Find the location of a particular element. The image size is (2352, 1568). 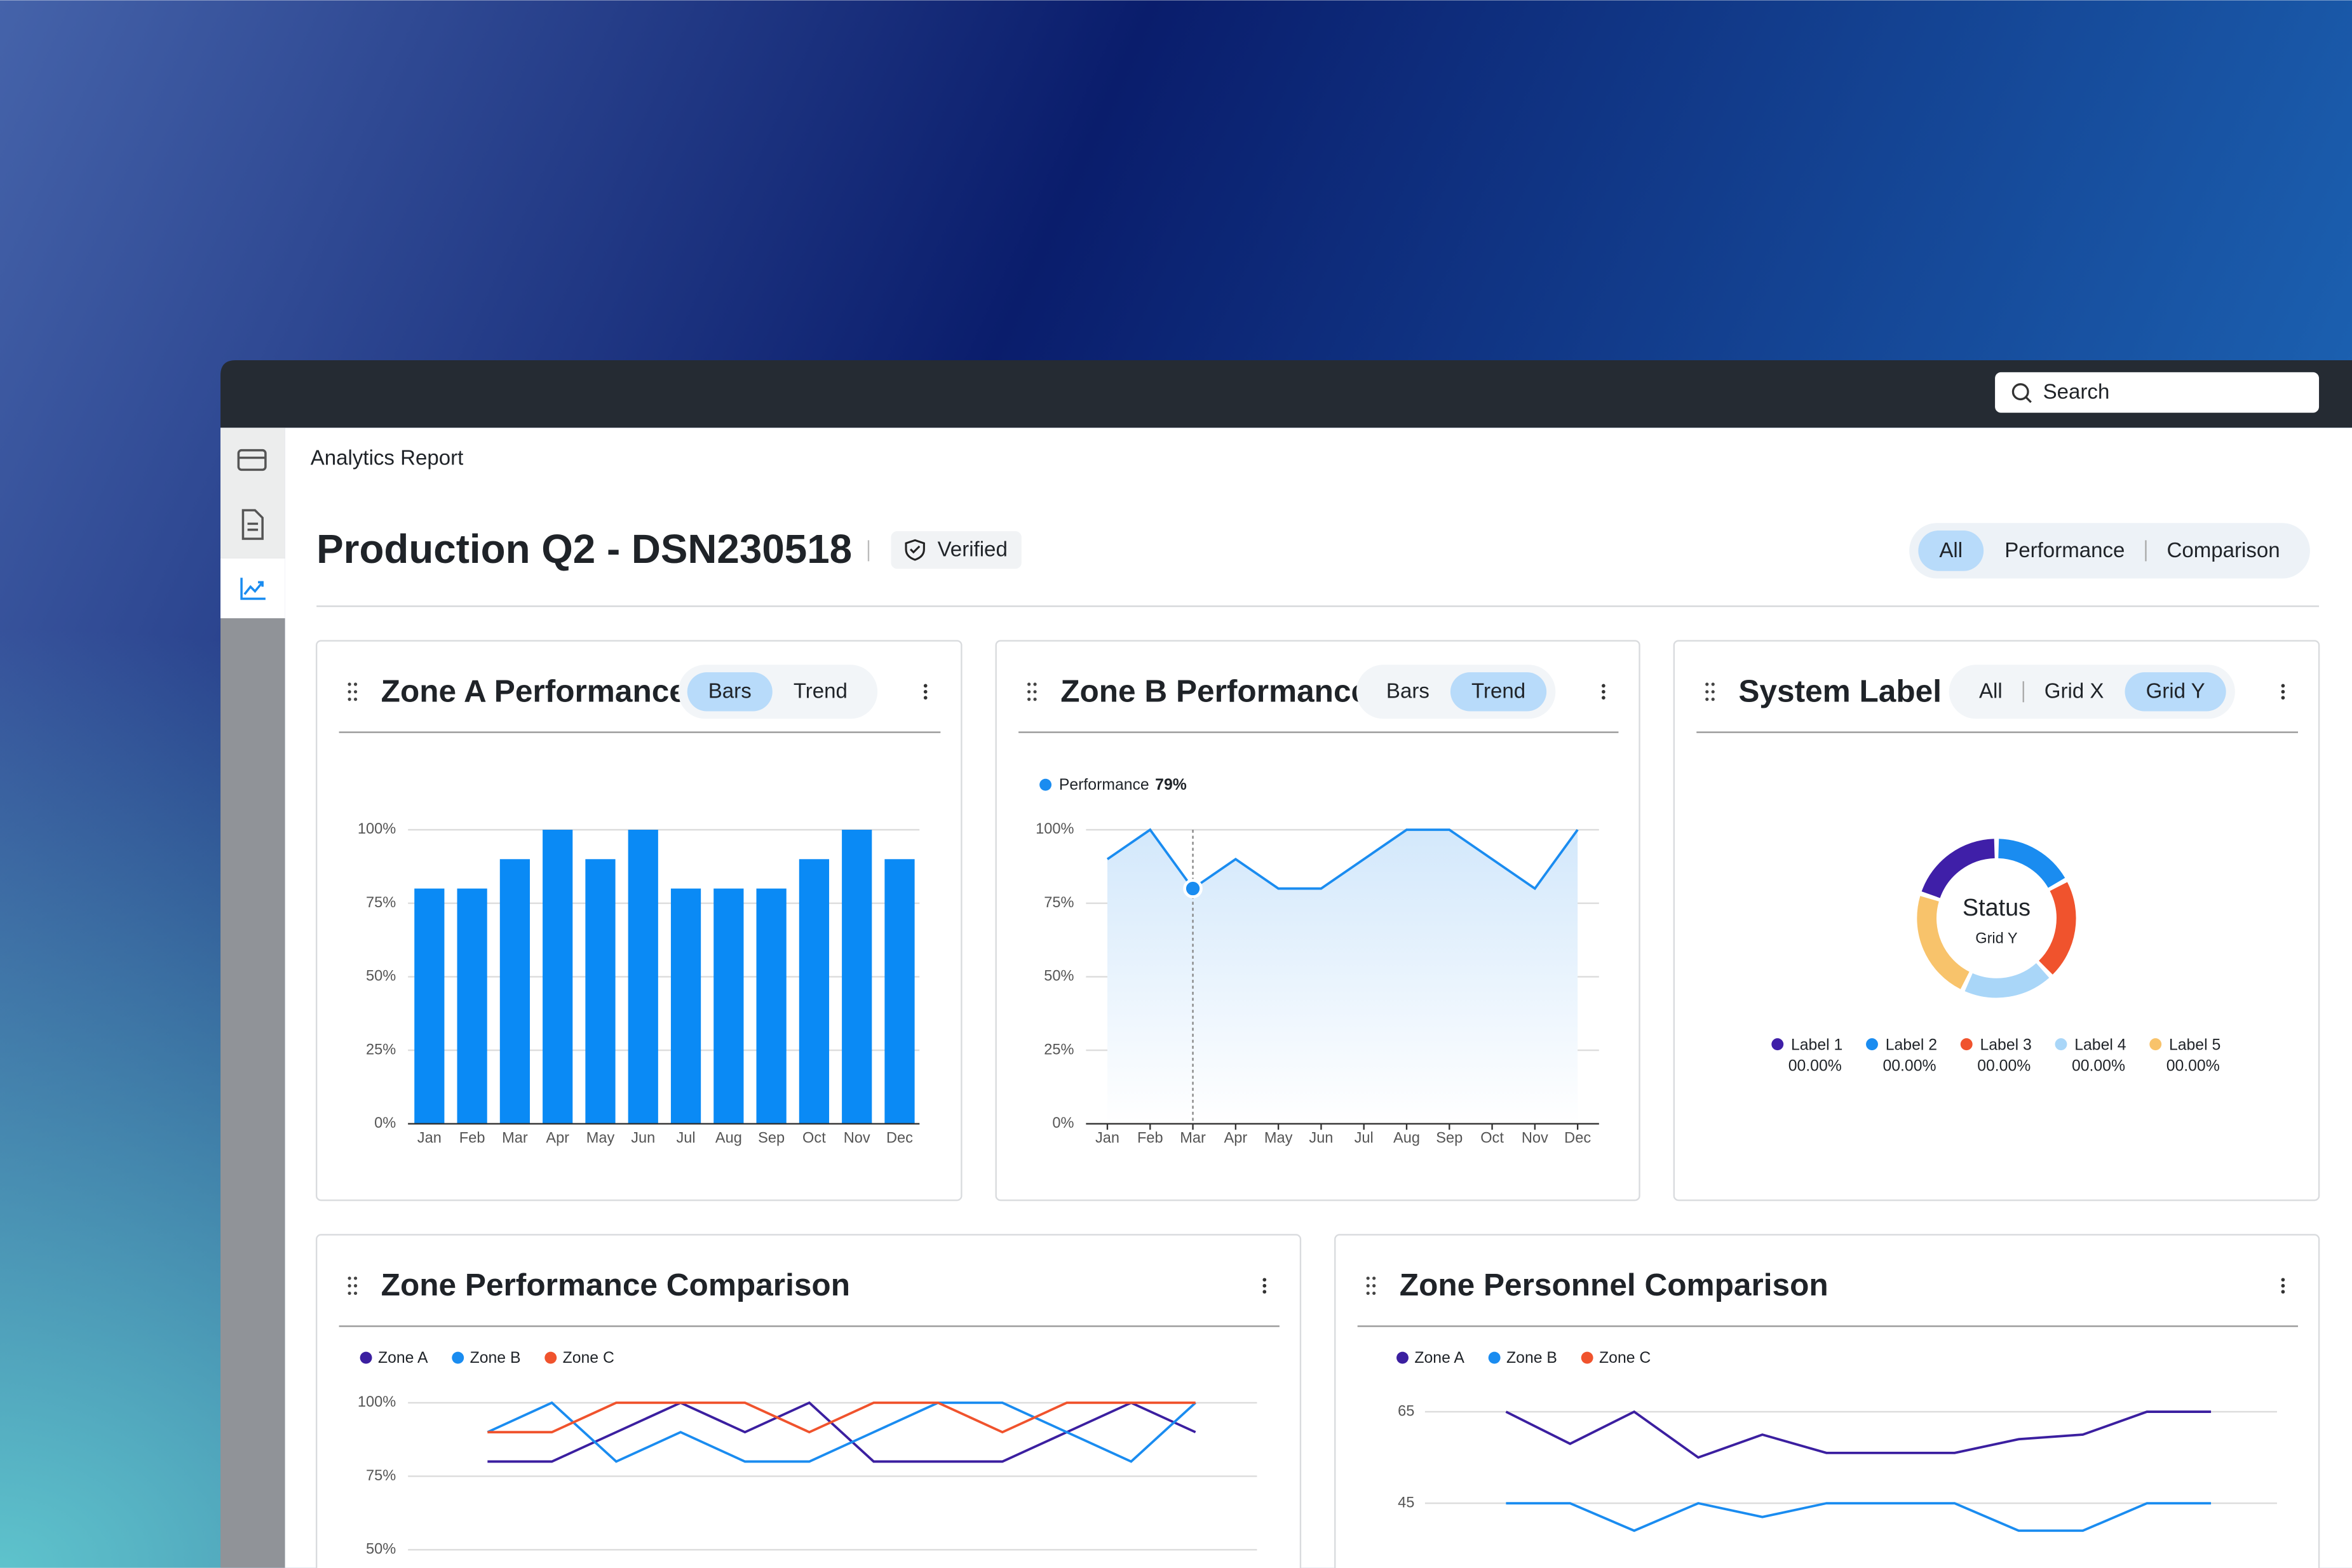

x-tick-label: Sep is located at coordinates (1449, 1138).